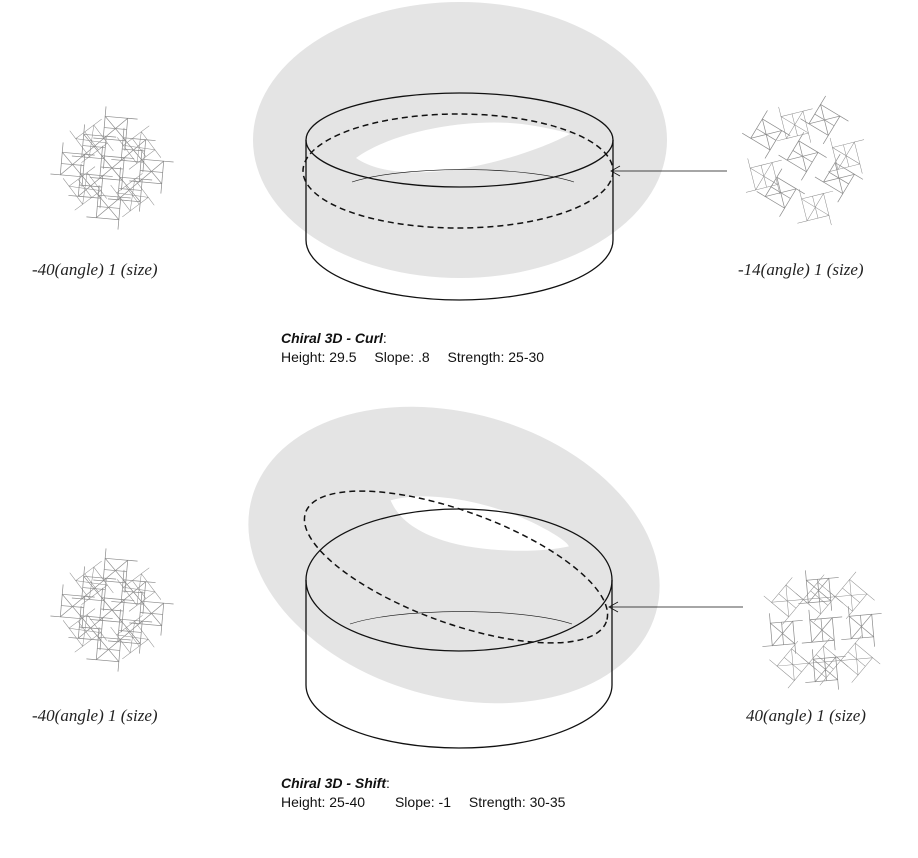 The image size is (918, 858). Describe the element at coordinates (112, 610) in the screenshot. I see `lattice-pattern-left-shift` at that location.